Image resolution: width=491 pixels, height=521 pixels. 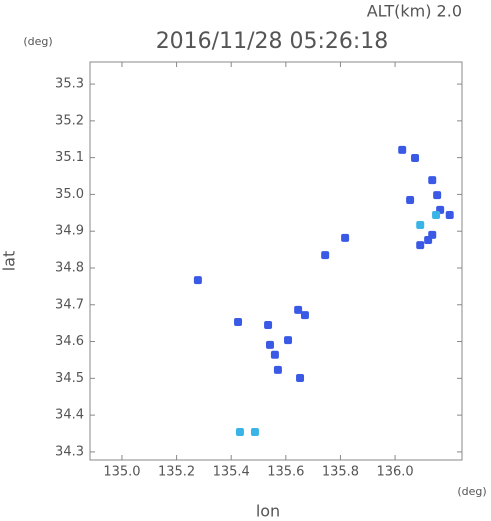 What do you see at coordinates (69, 267) in the screenshot?
I see `y-tick-label: 34.8` at bounding box center [69, 267].